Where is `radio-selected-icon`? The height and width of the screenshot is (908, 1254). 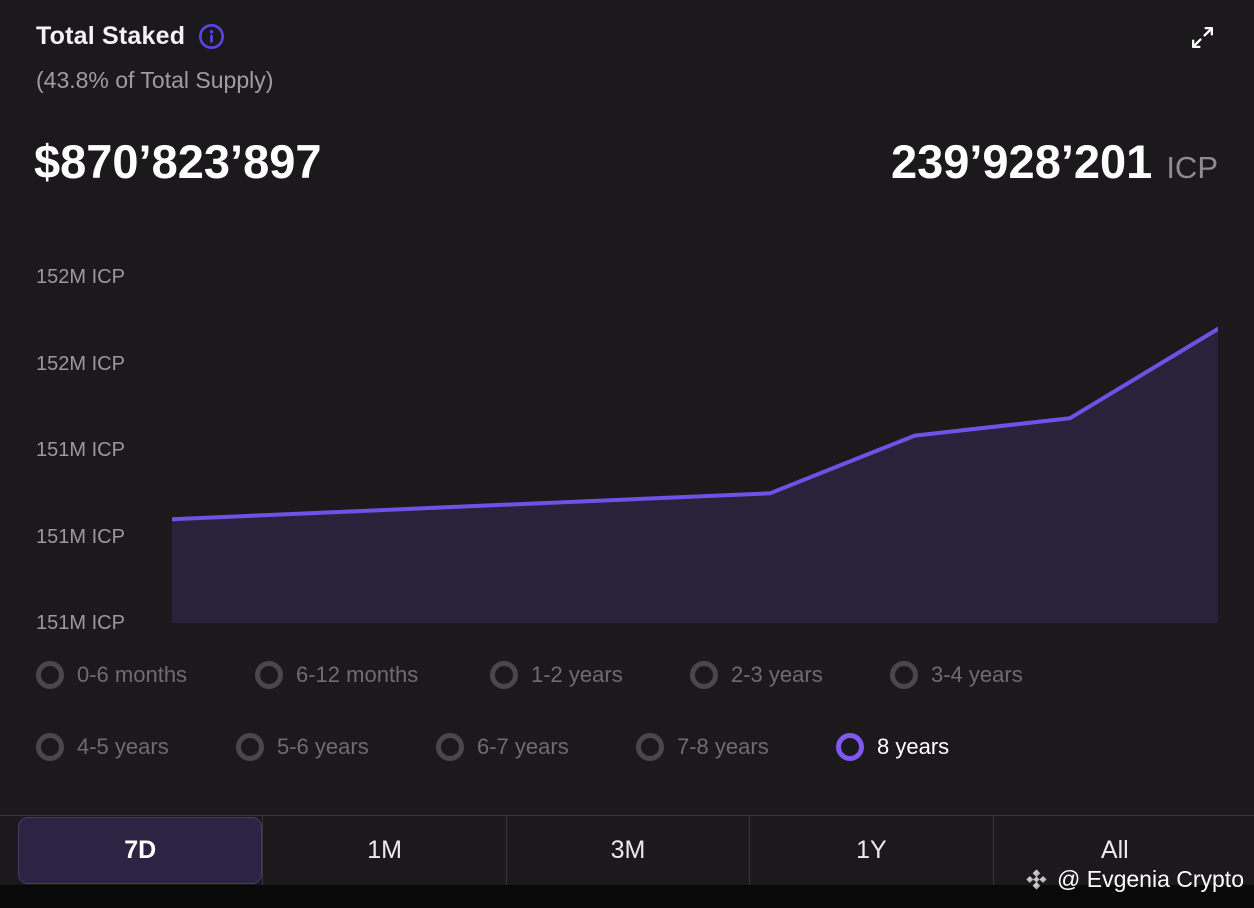 radio-selected-icon is located at coordinates (850, 747).